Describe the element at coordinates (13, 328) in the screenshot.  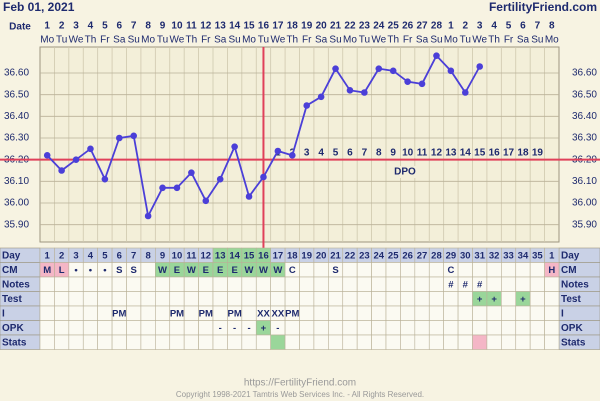
I see `row-label: OPK` at that location.